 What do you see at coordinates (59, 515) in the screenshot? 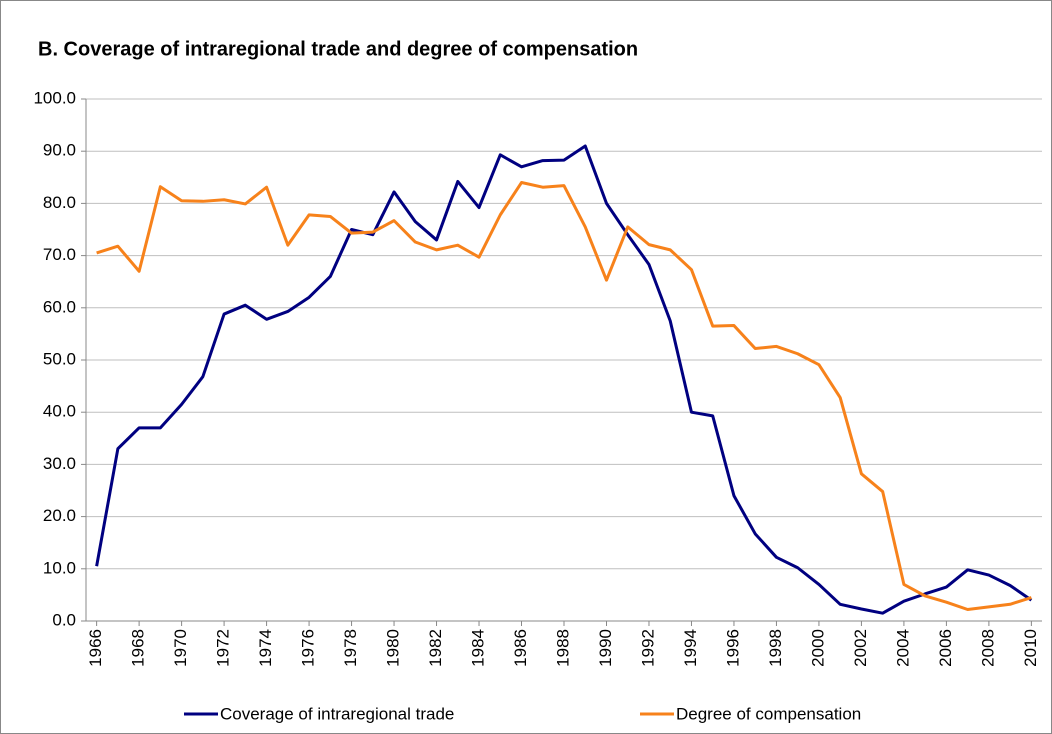
I see `y-tick-label: 20.0` at bounding box center [59, 515].